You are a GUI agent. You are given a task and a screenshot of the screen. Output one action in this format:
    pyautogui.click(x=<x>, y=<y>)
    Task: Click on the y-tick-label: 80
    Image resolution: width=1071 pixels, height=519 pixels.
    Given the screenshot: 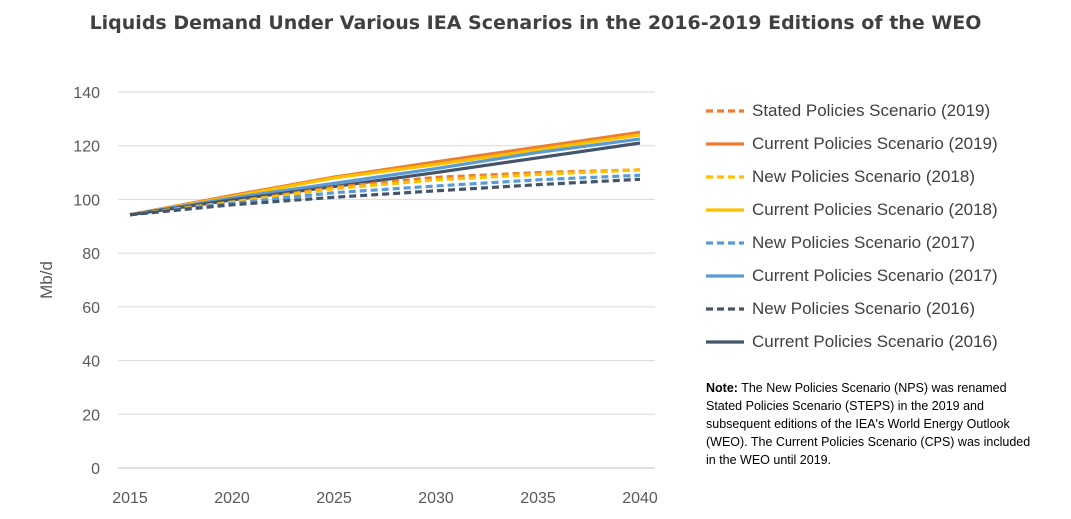 What is the action you would take?
    pyautogui.click(x=91, y=254)
    